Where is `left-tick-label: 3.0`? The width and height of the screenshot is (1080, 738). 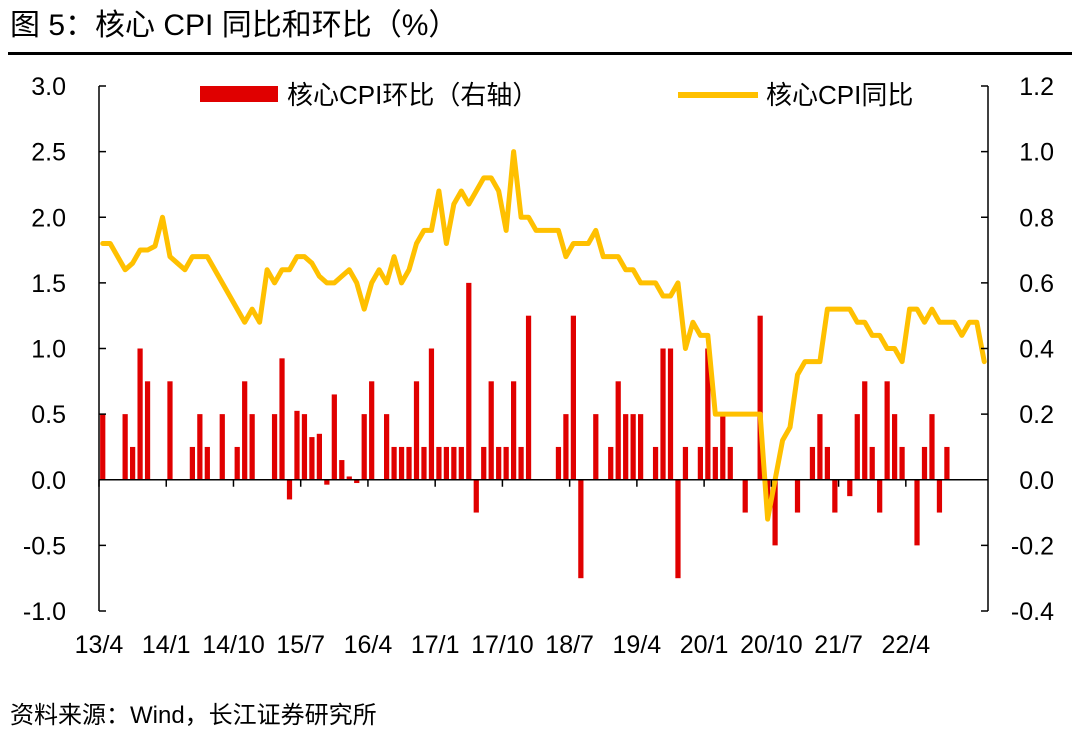
left-tick-label: 3.0 is located at coordinates (48, 87).